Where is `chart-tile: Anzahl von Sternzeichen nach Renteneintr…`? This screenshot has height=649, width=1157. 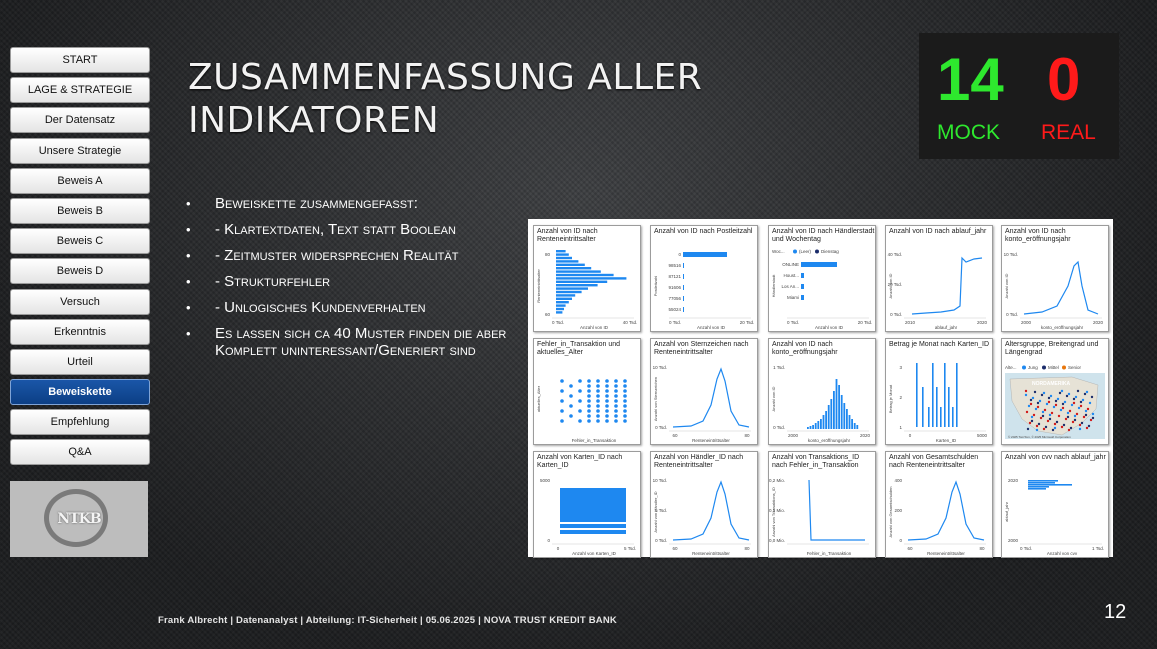 chart-tile: Anzahl von Sternzeichen nach Renteneintr… is located at coordinates (704, 391).